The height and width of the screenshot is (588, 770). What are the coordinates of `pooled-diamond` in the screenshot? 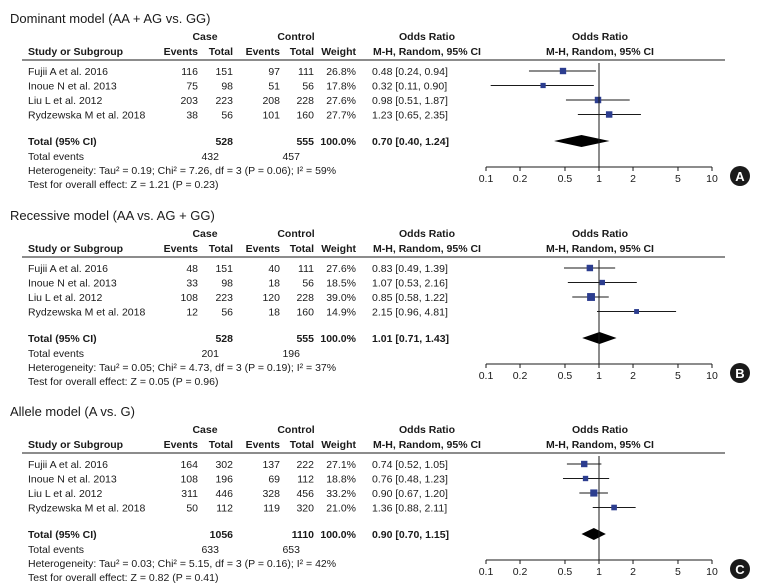 It's located at (582, 141).